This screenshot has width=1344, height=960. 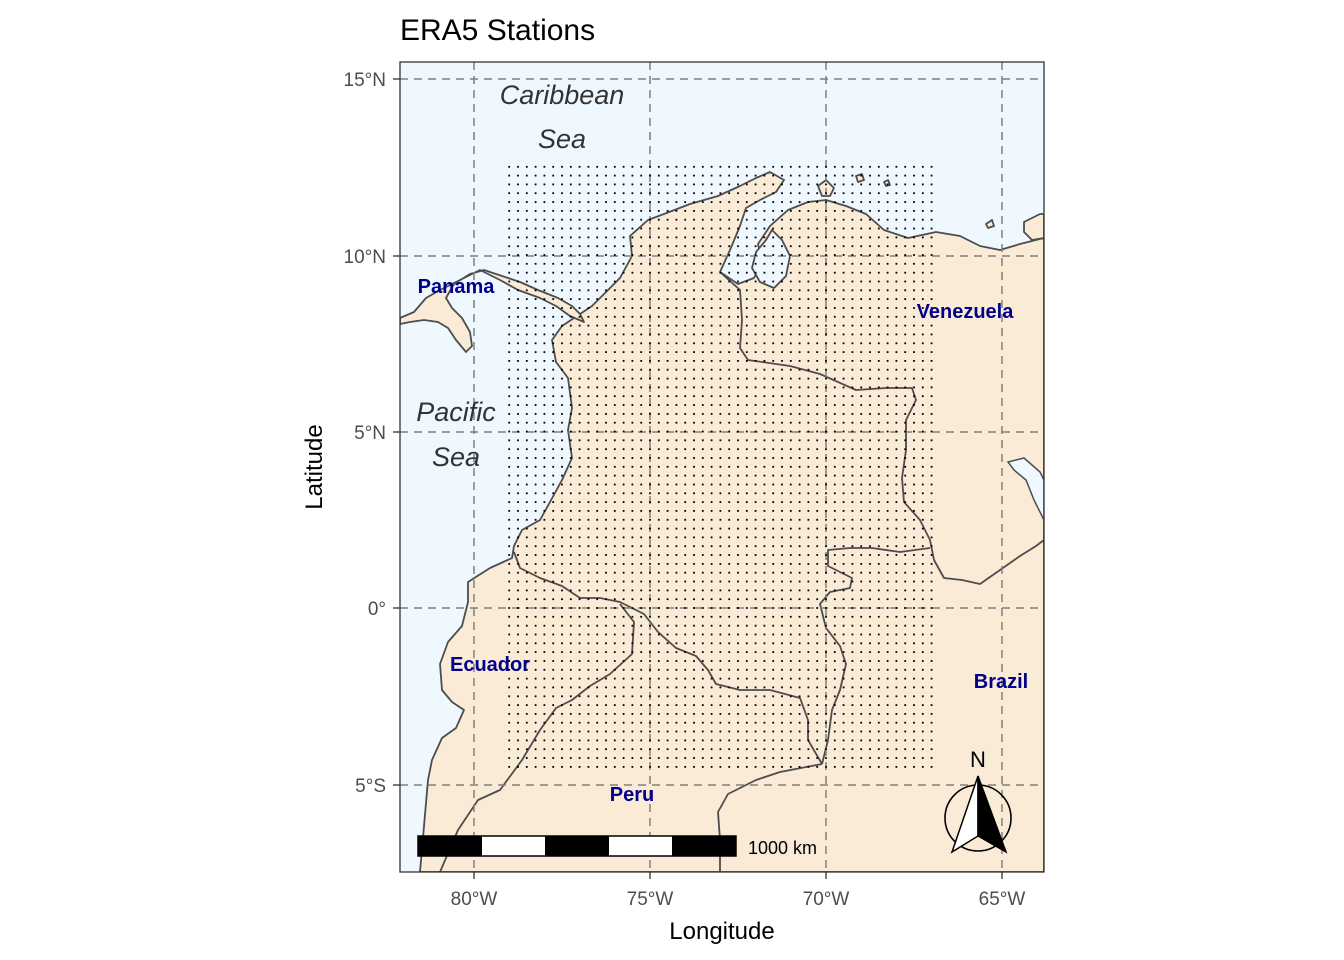 What do you see at coordinates (1025, 489) in the screenshot?
I see `lake-inland` at bounding box center [1025, 489].